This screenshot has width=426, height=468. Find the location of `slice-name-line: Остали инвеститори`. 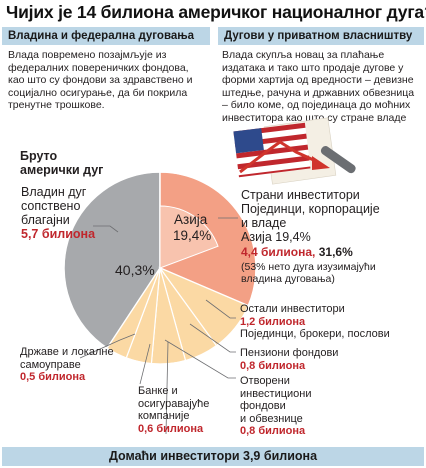

slice-name-line: Остали инвеститори is located at coordinates (292, 309).